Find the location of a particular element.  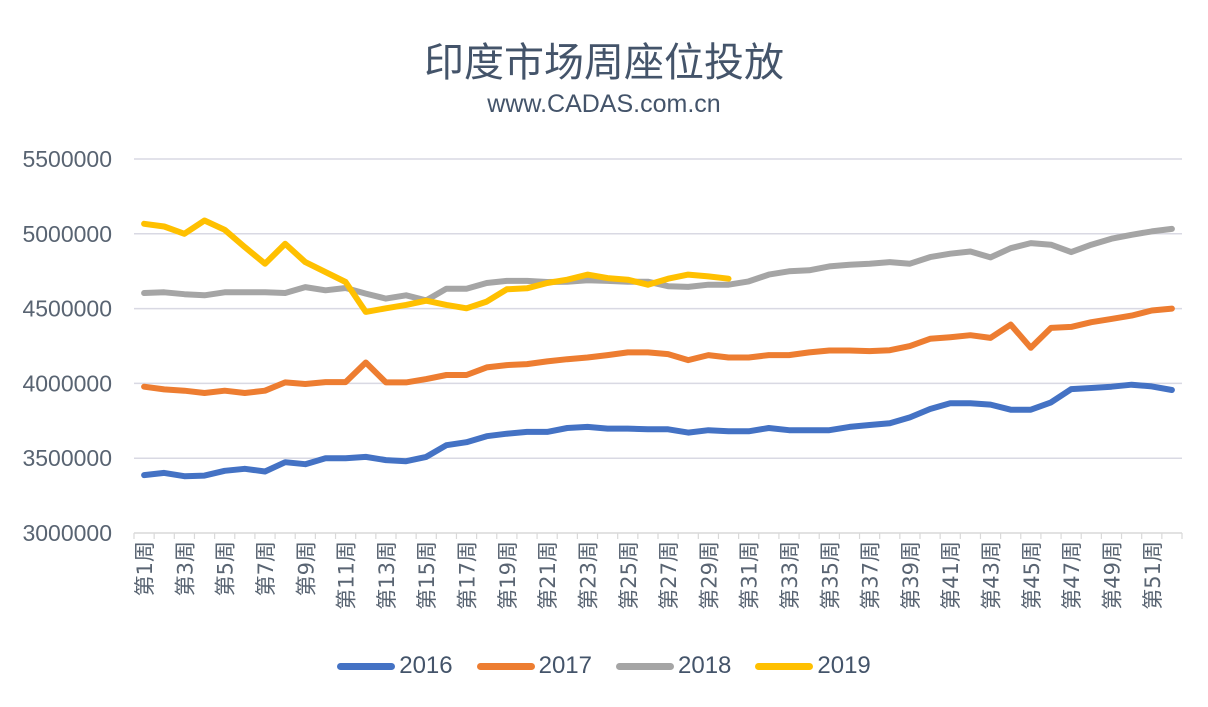

legend-label: 2019 is located at coordinates (844, 665).